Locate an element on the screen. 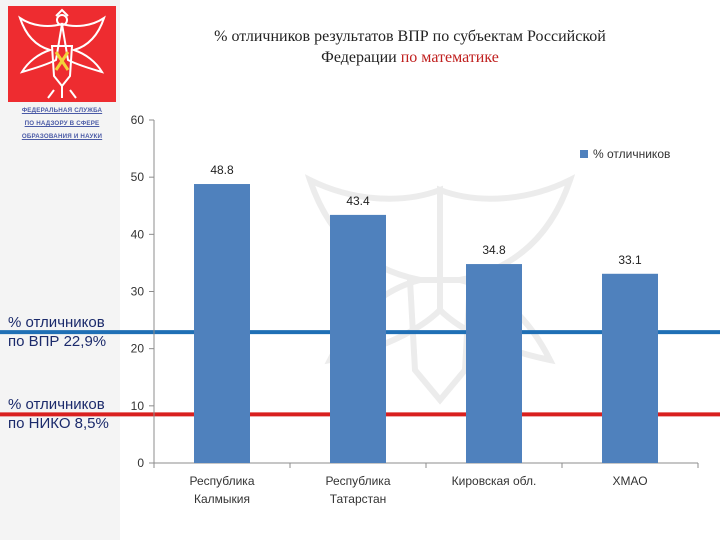 The width and height of the screenshot is (720, 540). data-label: 33.1 is located at coordinates (630, 260).